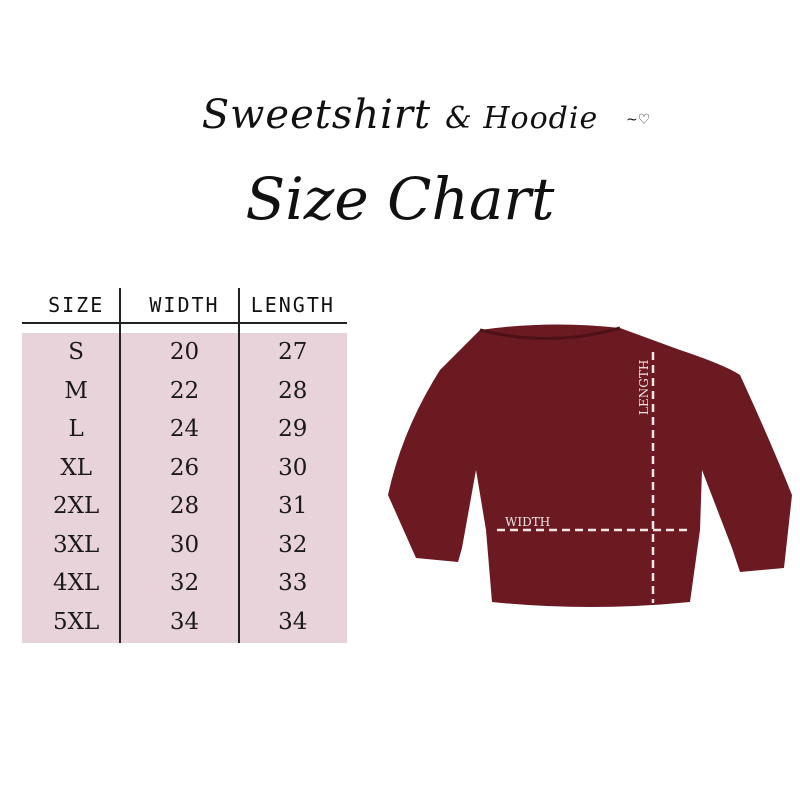 The height and width of the screenshot is (800, 800). I want to click on cell-size: 3XL, so click(76, 544).